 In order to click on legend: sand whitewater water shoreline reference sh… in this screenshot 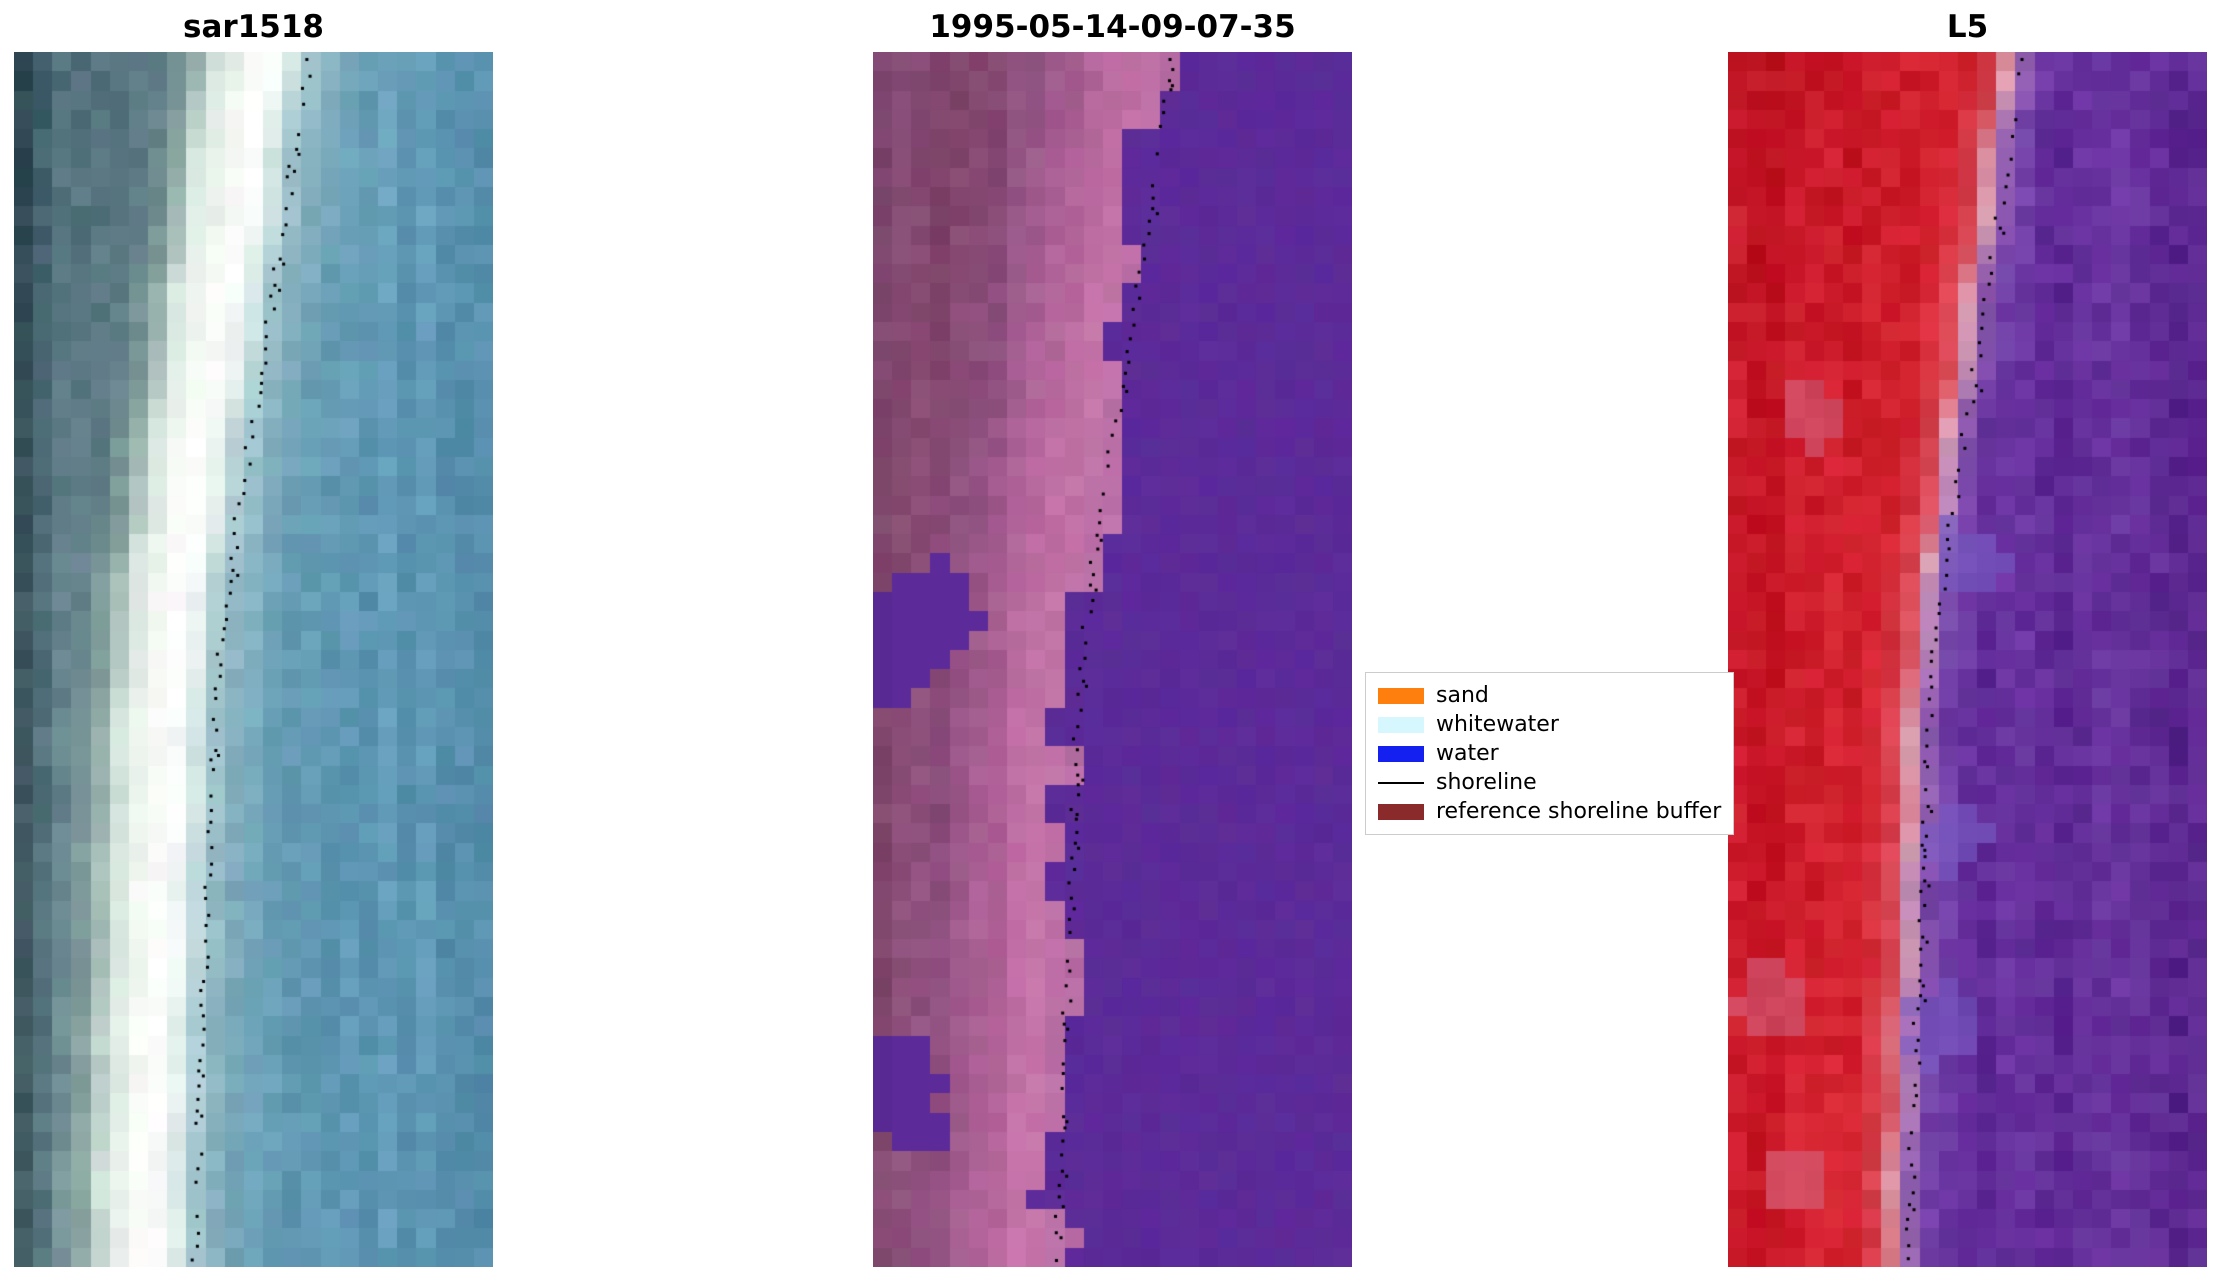, I will do `click(1550, 753)`.